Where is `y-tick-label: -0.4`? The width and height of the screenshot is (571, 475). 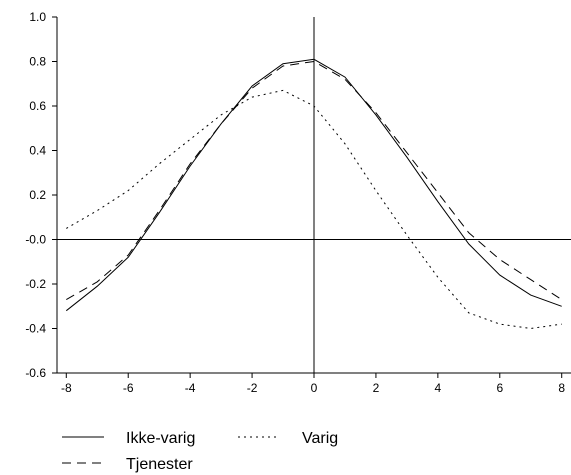
y-tick-label: -0.4 is located at coordinates (35, 329).